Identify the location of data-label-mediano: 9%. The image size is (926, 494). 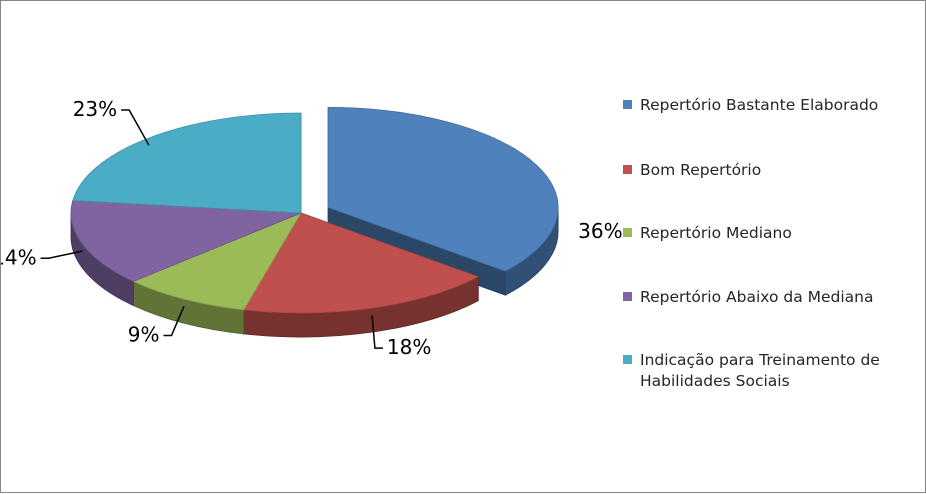
(144, 335).